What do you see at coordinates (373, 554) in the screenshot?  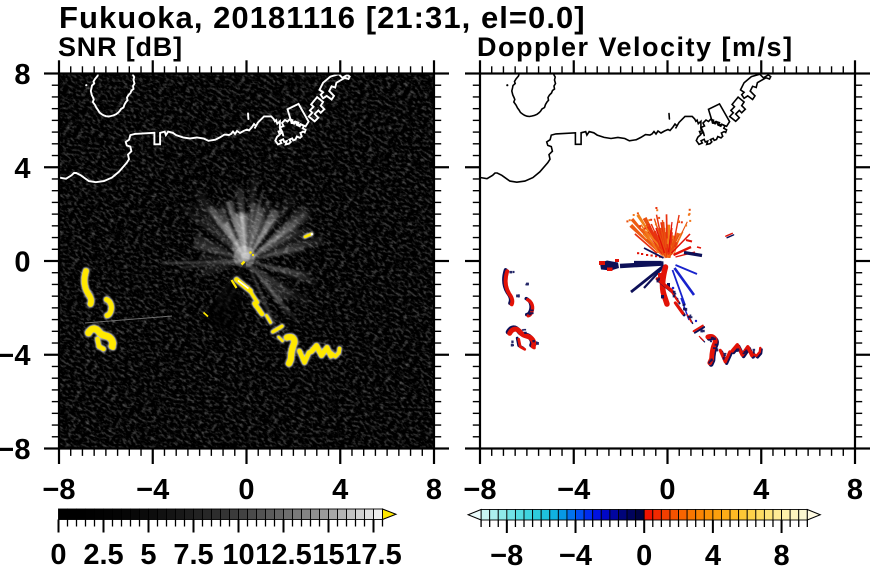 I see `svg-text: 17.5` at bounding box center [373, 554].